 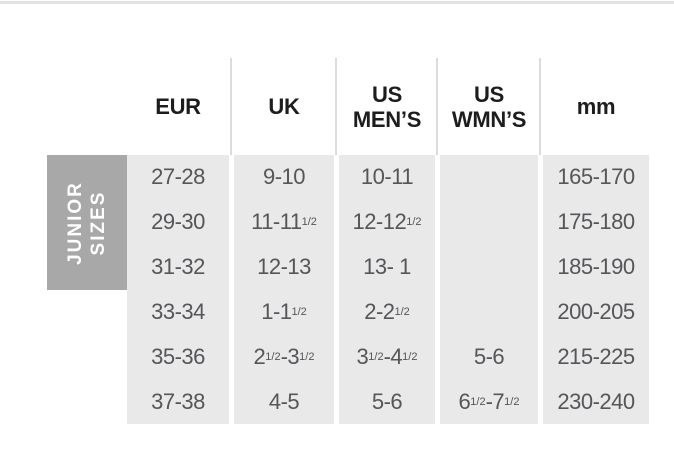 What do you see at coordinates (284, 222) in the screenshot?
I see `cell-uk: 11-11 1/2` at bounding box center [284, 222].